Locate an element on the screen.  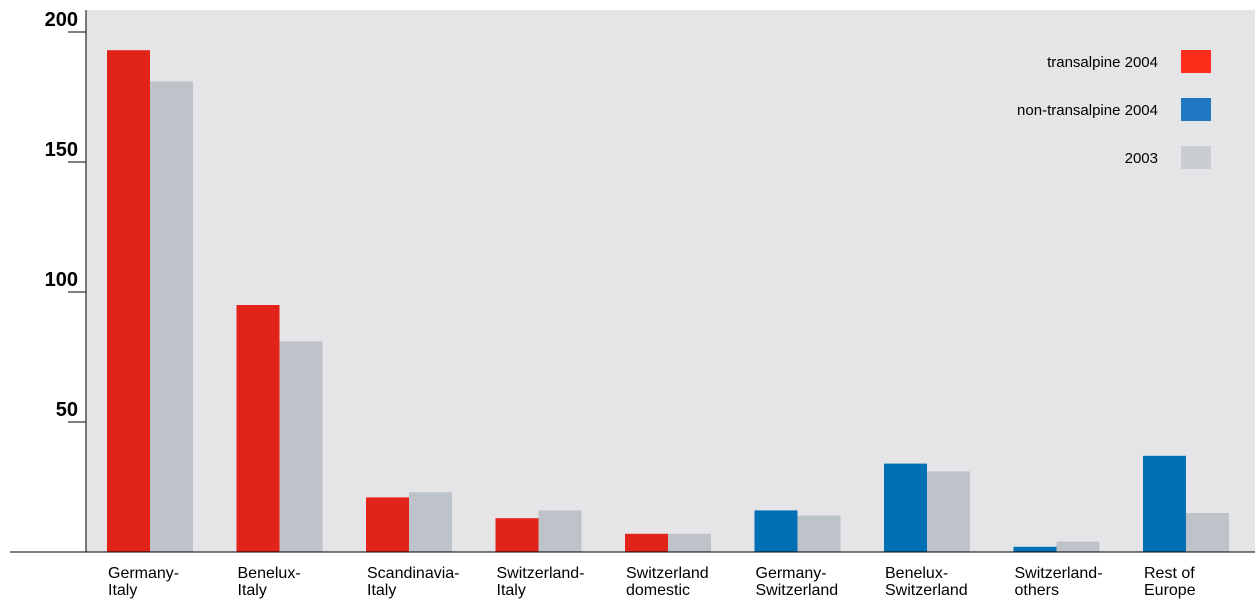
x-label-3: Switzerland-Italy is located at coordinates (541, 582).